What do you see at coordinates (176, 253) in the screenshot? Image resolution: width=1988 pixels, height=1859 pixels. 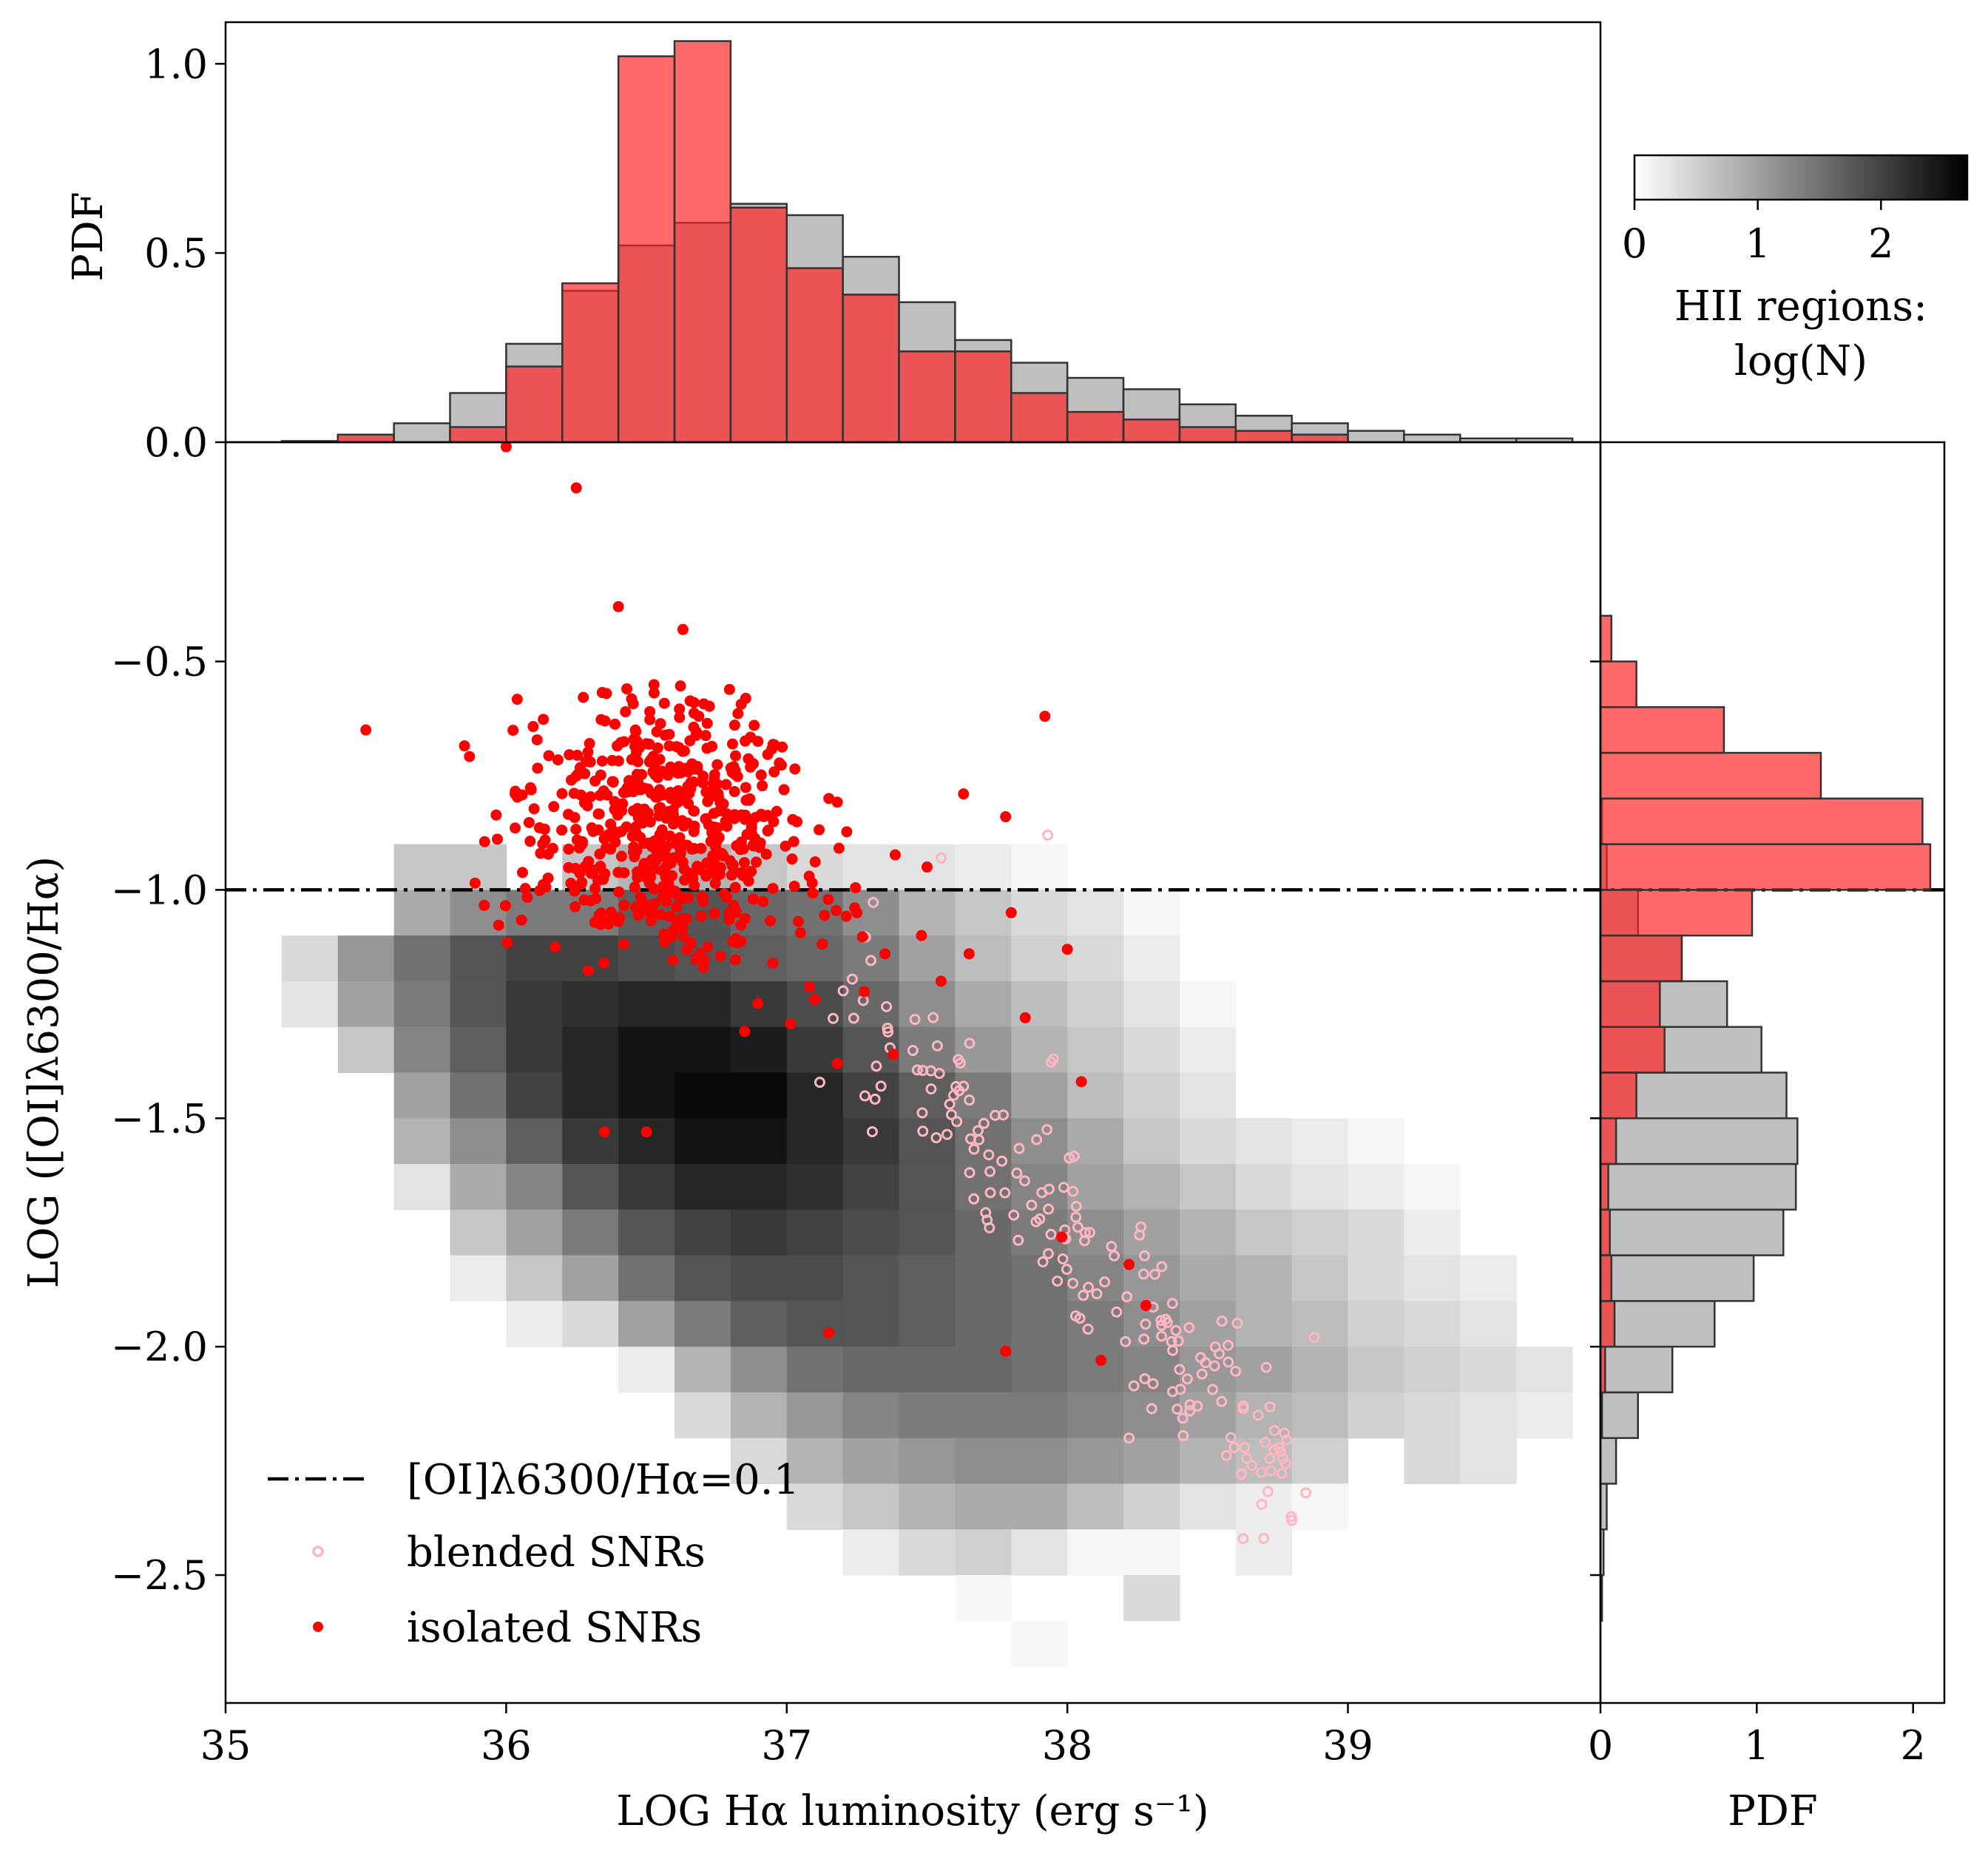 I see `top-y-tick-label: 0.5` at bounding box center [176, 253].